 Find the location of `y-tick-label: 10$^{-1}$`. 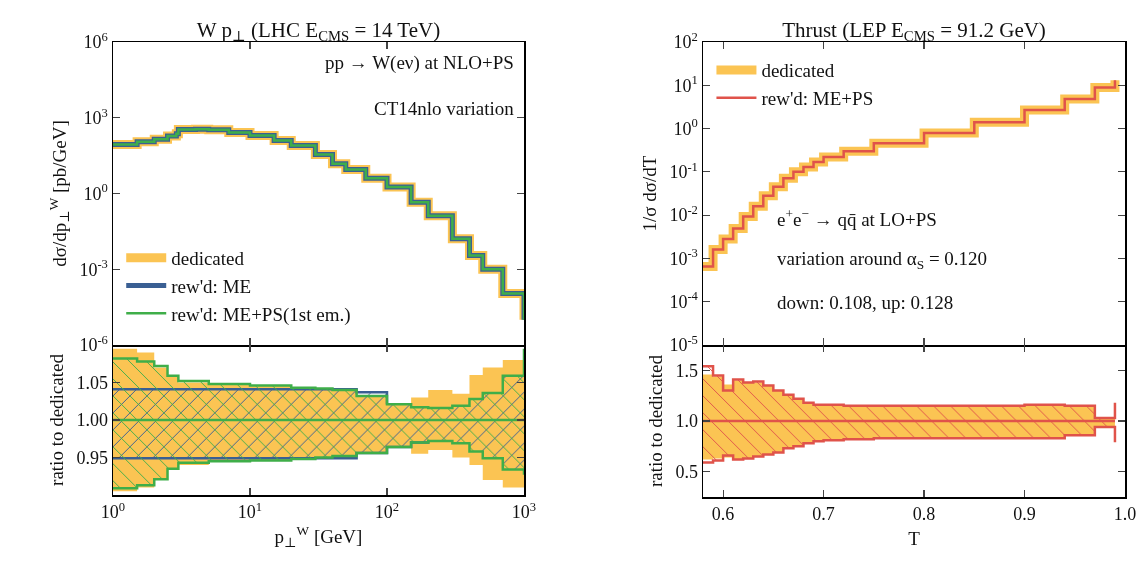

y-tick-label: 10$^{-1}$ is located at coordinates (683, 171).